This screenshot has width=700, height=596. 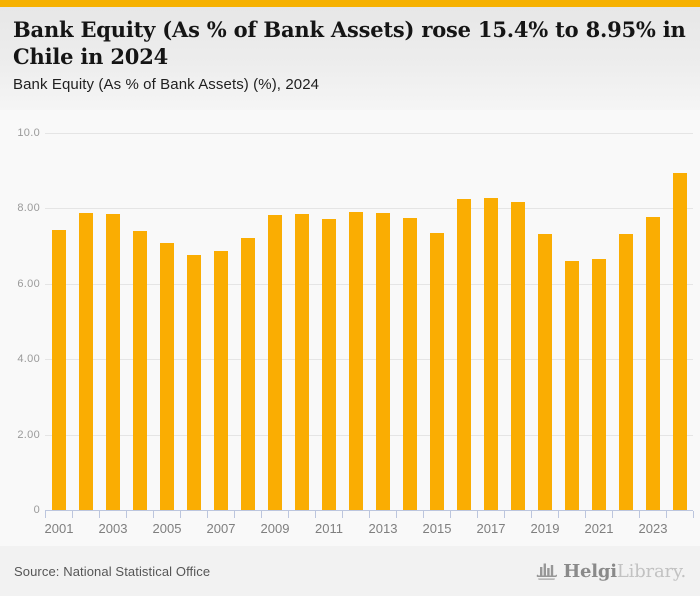 I want to click on bar-2016, so click(x=464, y=354).